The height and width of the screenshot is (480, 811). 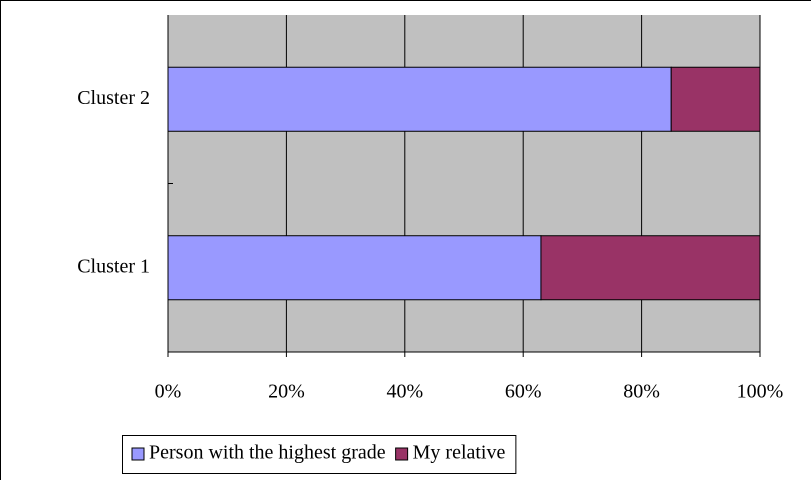 I want to click on x-tick-label: 40%, so click(x=404, y=392).